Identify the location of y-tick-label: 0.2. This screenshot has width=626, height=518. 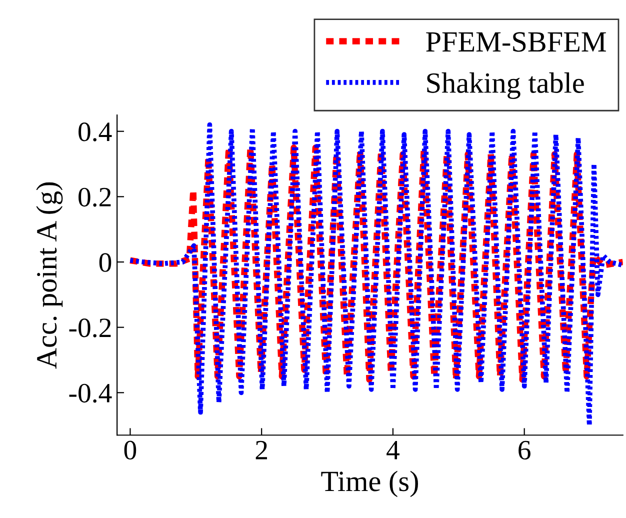
(94, 197).